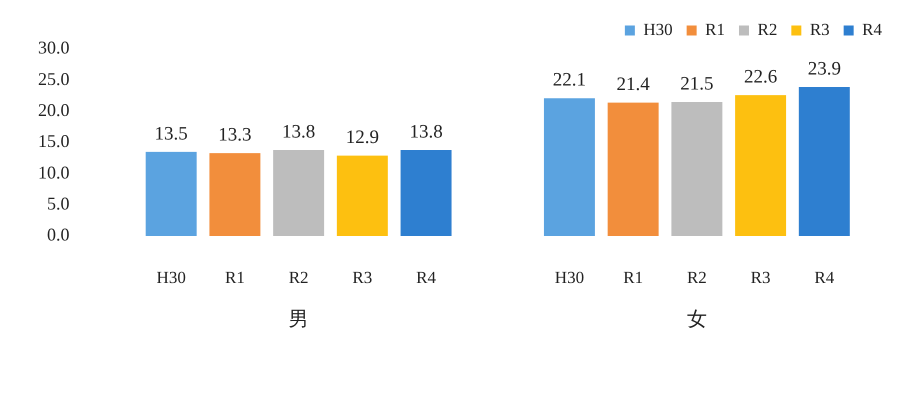 The width and height of the screenshot is (914, 418). Describe the element at coordinates (235, 135) in the screenshot. I see `data-label: 13.3` at that location.